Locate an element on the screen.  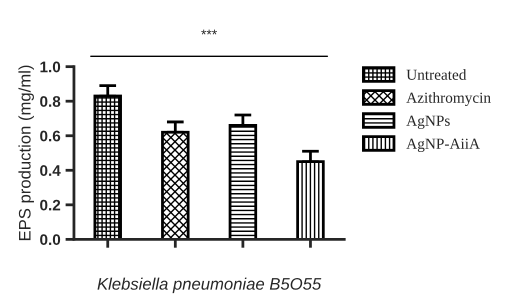
y-tick-label: 0.8 is located at coordinates (50, 101).